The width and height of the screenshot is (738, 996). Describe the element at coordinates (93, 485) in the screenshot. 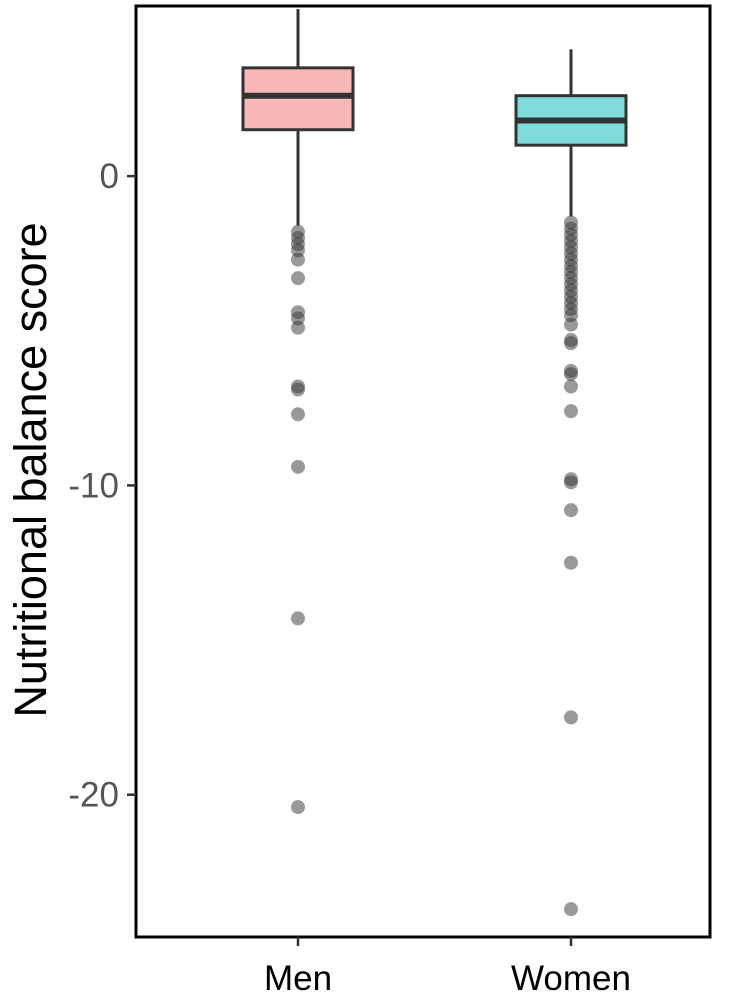

I see `y-tick-label: -10` at that location.